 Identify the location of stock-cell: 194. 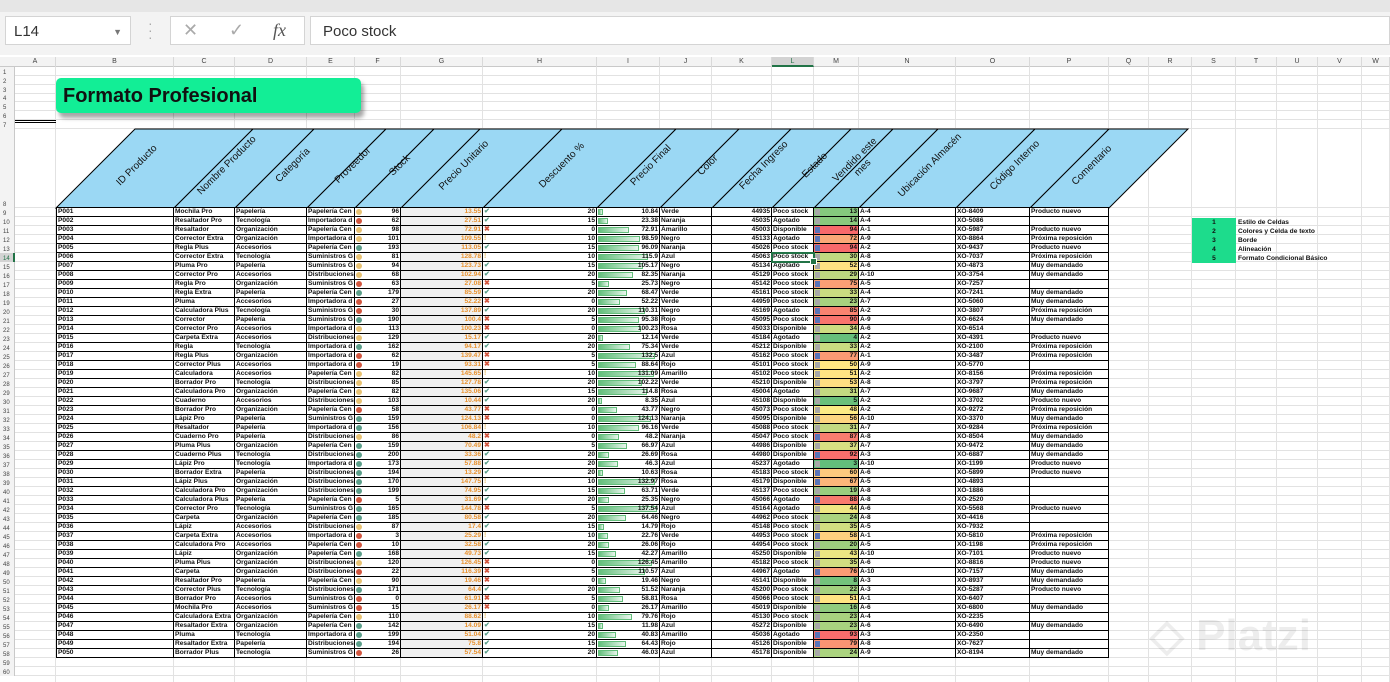
(378, 473).